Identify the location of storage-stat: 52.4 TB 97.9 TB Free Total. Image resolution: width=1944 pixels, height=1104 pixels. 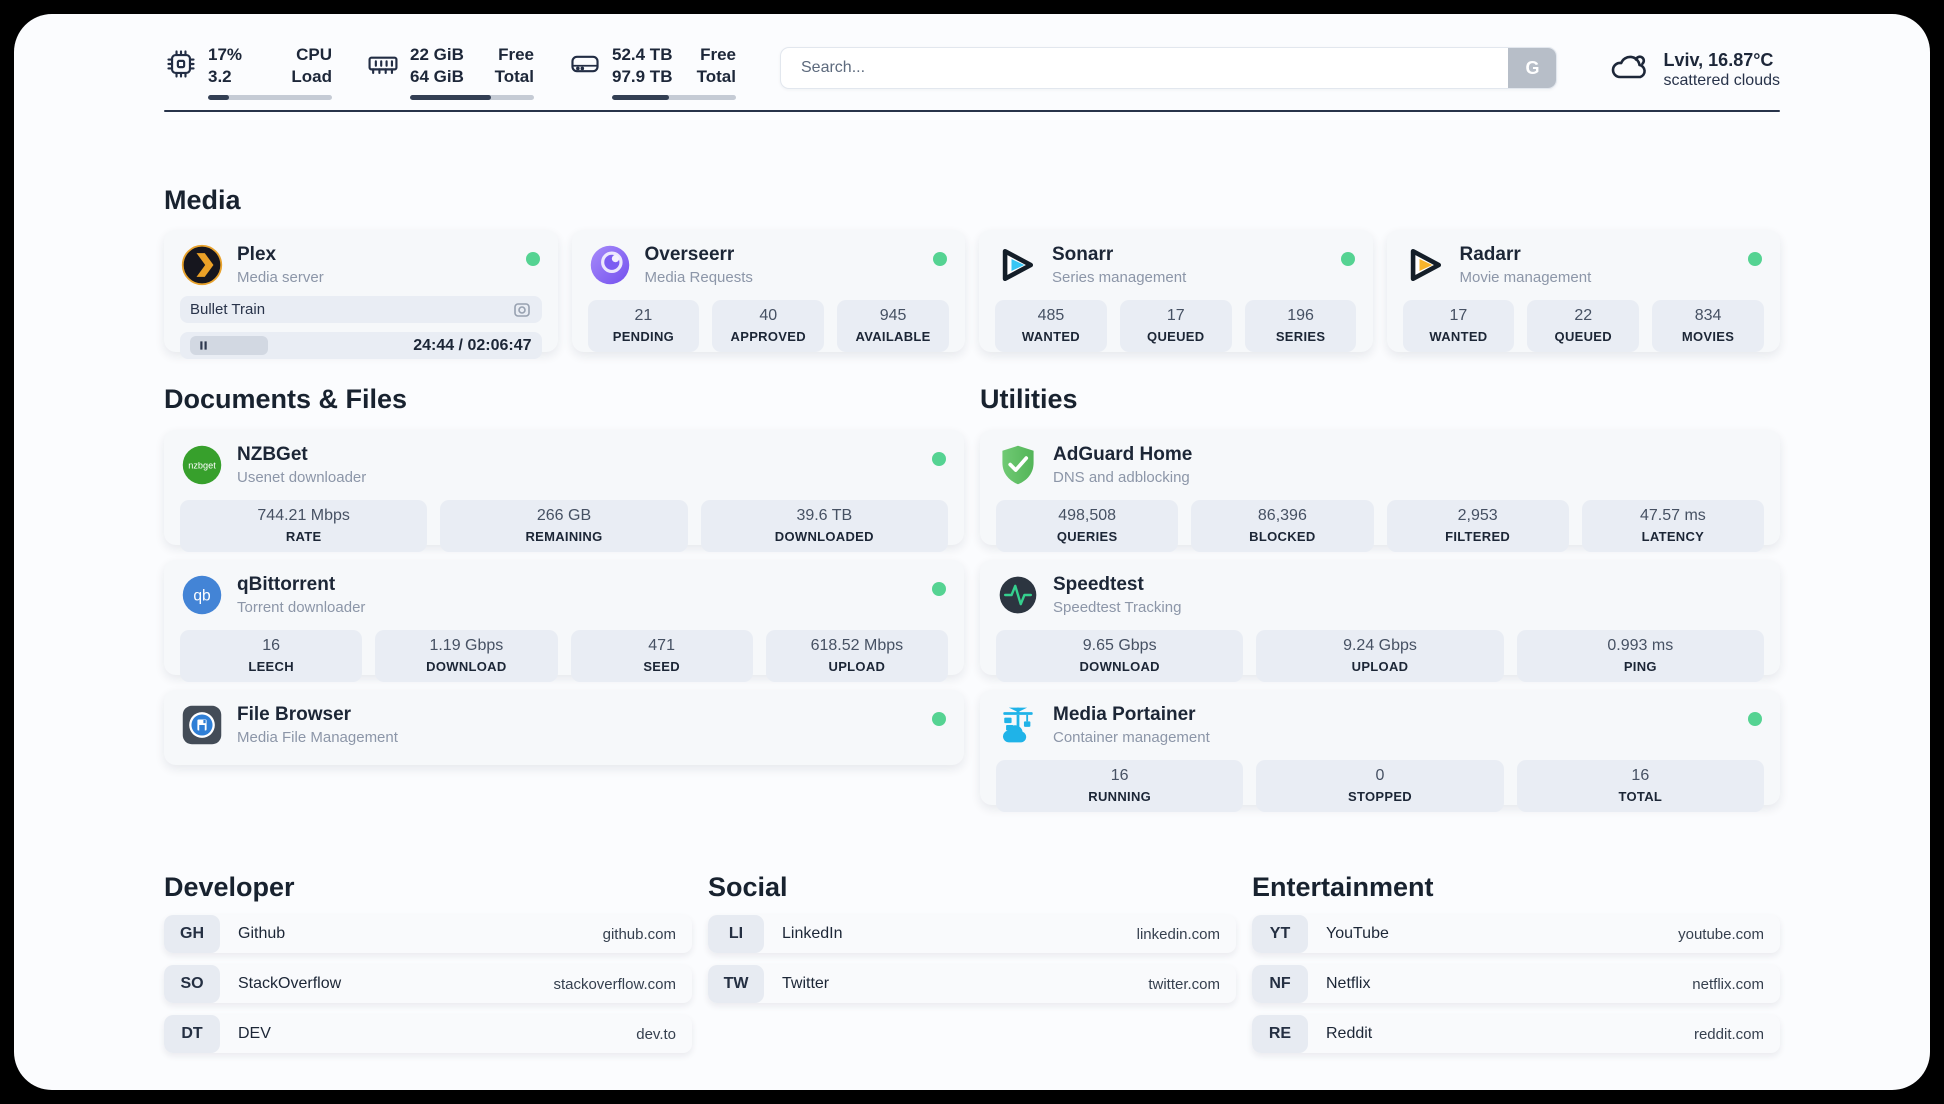
(652, 72).